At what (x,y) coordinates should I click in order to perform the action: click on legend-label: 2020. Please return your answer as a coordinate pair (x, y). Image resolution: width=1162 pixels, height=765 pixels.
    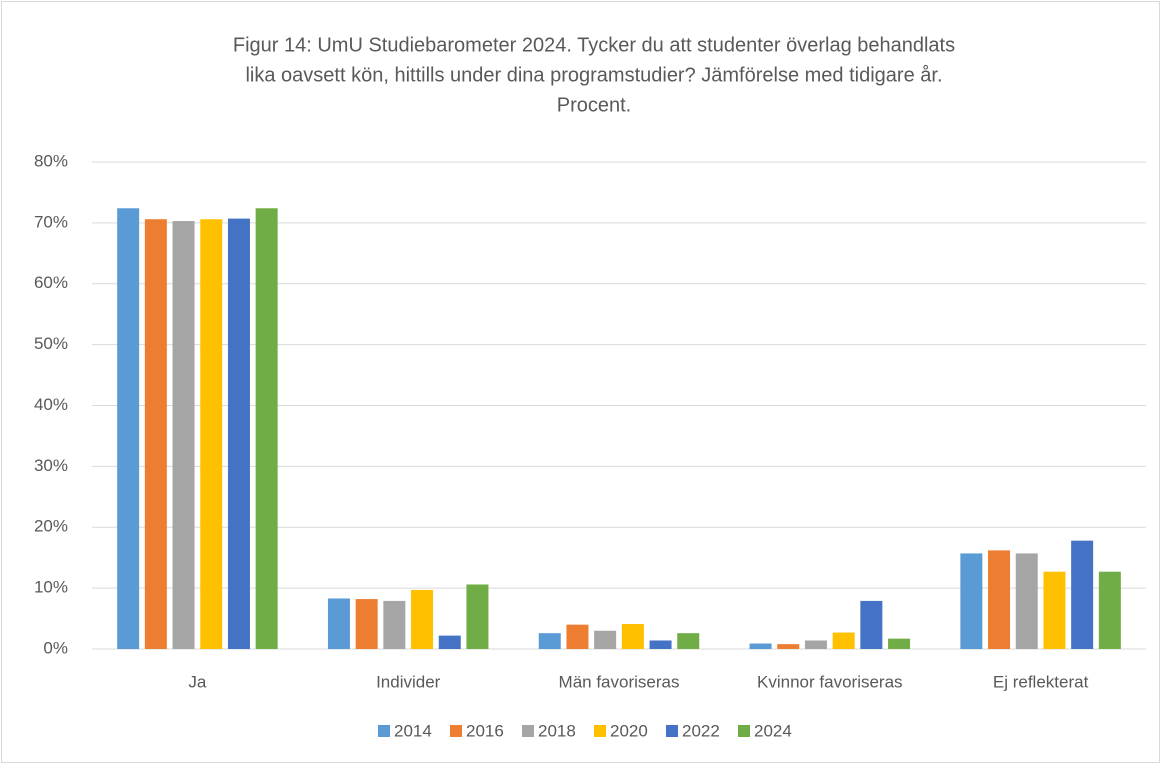
    Looking at the image, I should click on (629, 730).